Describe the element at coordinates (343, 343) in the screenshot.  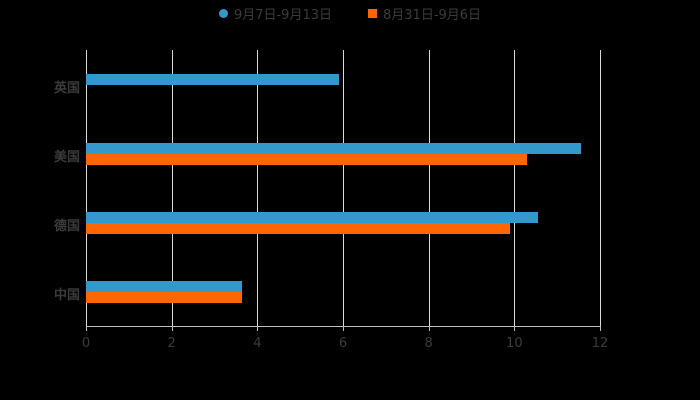
I see `x-tick-label: 6` at that location.